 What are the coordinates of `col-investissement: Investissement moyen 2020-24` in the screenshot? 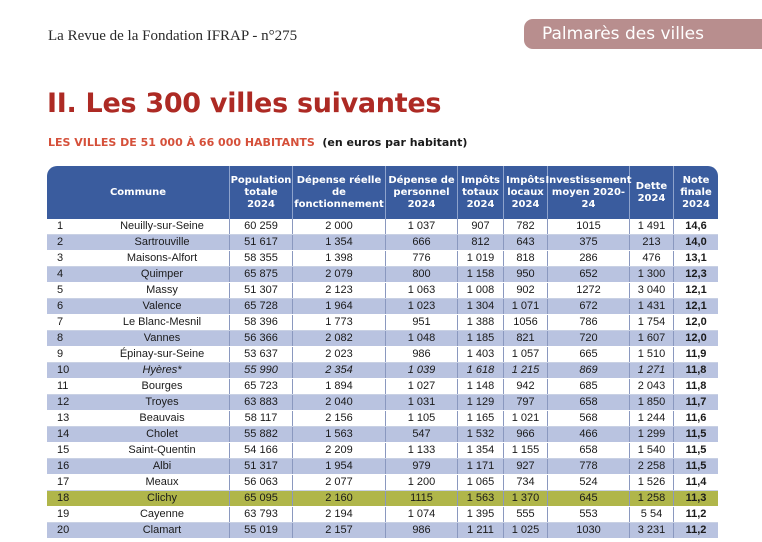 It's located at (588, 192).